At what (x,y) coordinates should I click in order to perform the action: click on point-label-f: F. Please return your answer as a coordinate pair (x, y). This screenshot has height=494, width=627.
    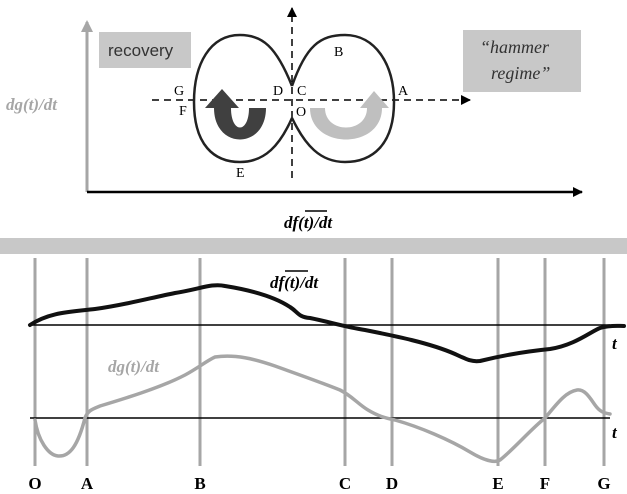
    Looking at the image, I should click on (183, 111).